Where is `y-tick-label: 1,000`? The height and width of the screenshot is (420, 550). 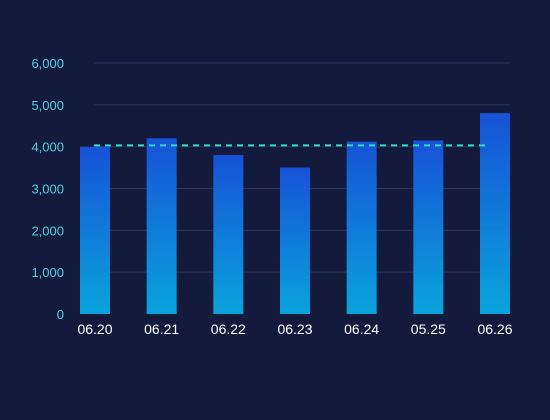 y-tick-label: 1,000 is located at coordinates (47, 272).